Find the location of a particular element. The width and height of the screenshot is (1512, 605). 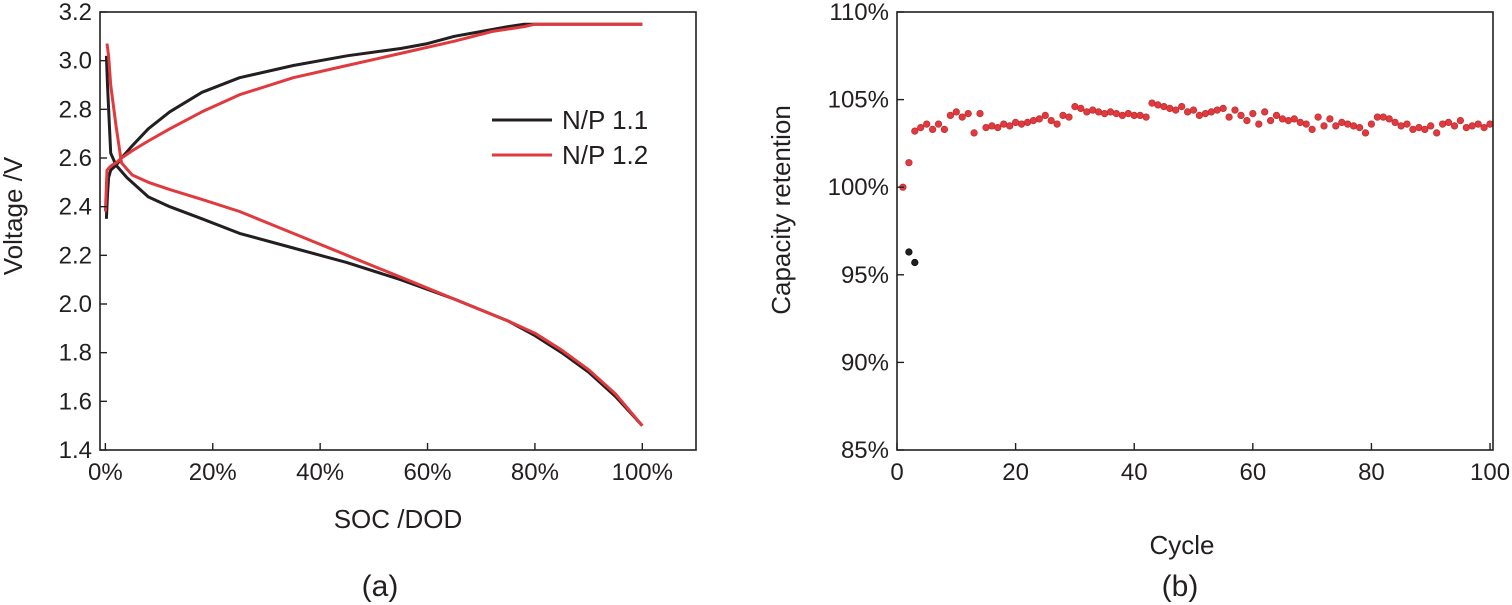

panel-a-x-axis-title: SOC /DOD is located at coordinates (398, 519).